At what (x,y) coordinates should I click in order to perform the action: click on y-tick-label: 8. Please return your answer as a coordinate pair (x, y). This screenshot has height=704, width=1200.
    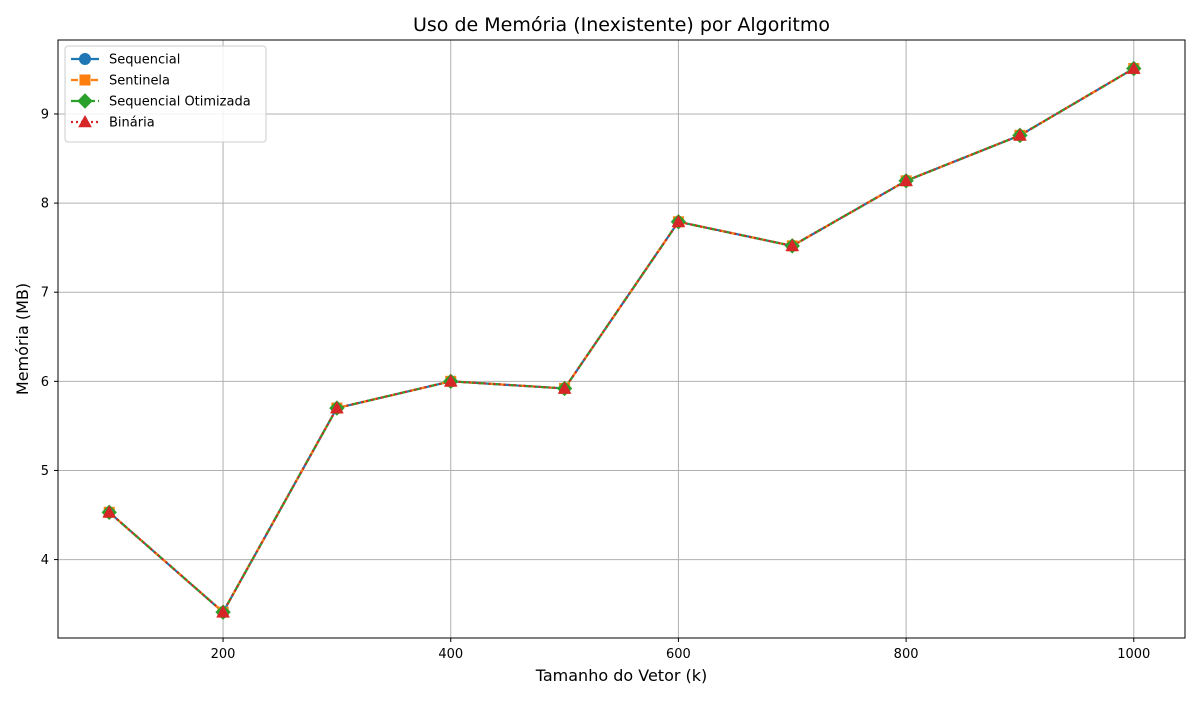
    Looking at the image, I should click on (45, 204).